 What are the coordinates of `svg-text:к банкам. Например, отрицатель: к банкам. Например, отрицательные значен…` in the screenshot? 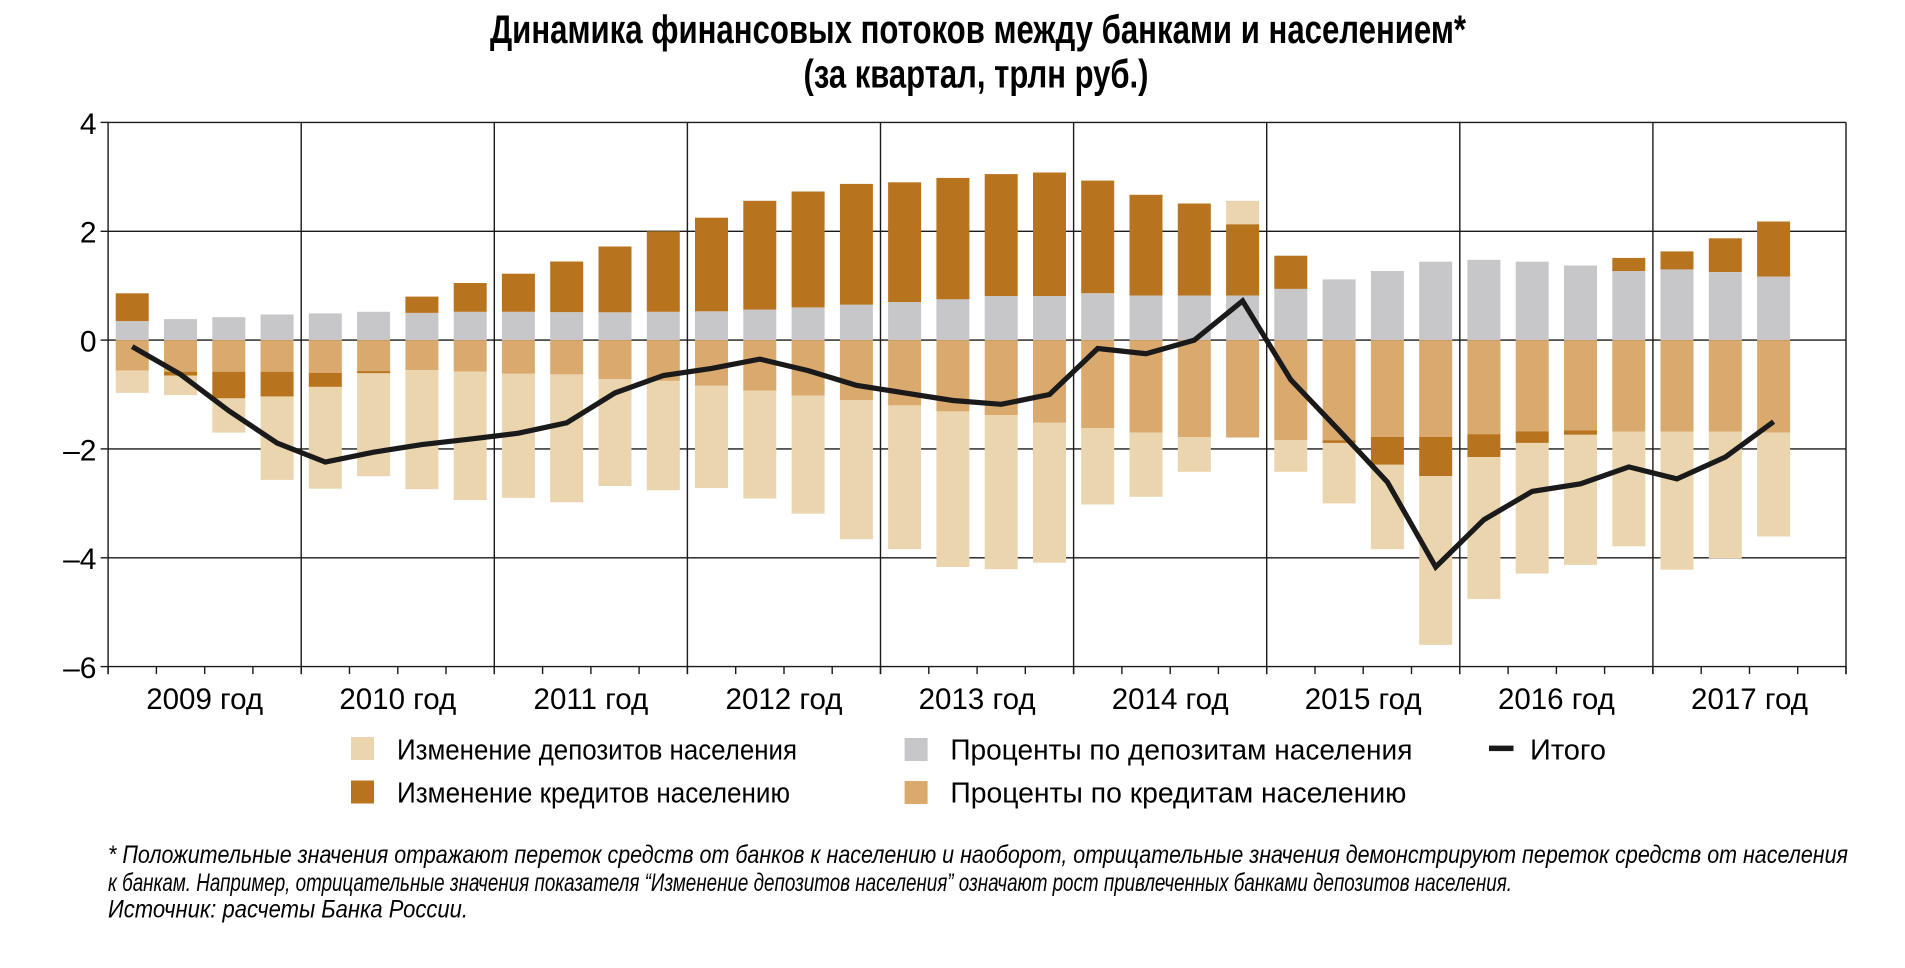 It's located at (810, 883).